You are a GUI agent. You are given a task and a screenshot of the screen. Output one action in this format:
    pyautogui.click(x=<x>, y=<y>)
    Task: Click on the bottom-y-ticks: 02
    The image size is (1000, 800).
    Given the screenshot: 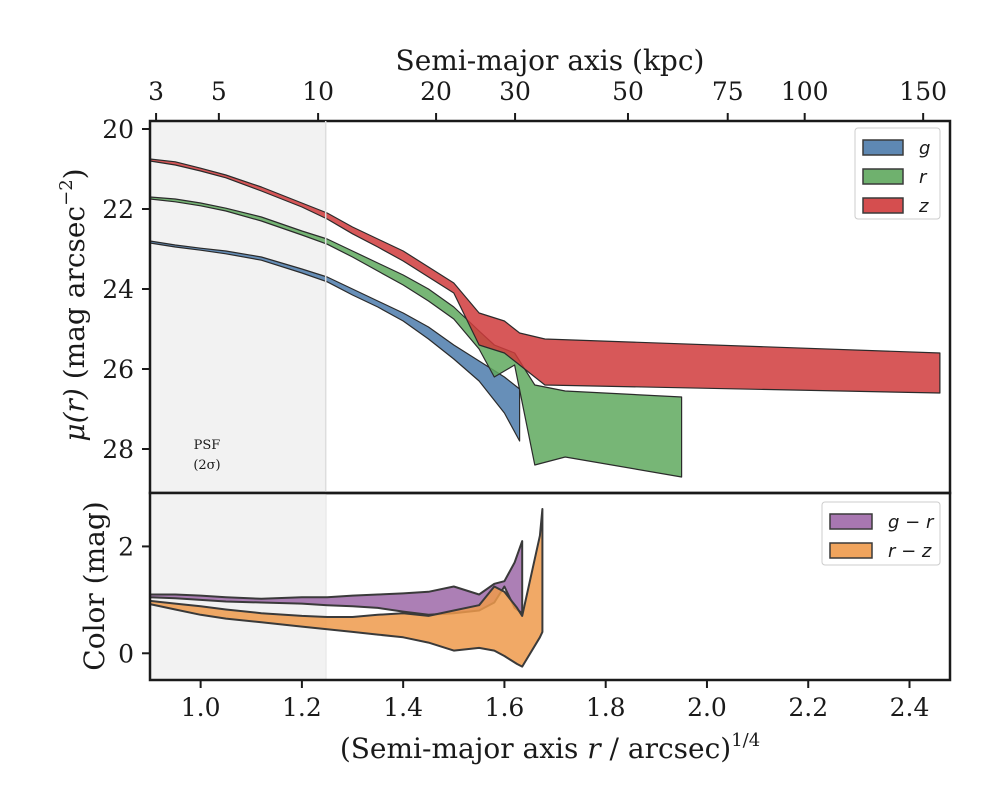 What is the action you would take?
    pyautogui.click(x=134, y=600)
    